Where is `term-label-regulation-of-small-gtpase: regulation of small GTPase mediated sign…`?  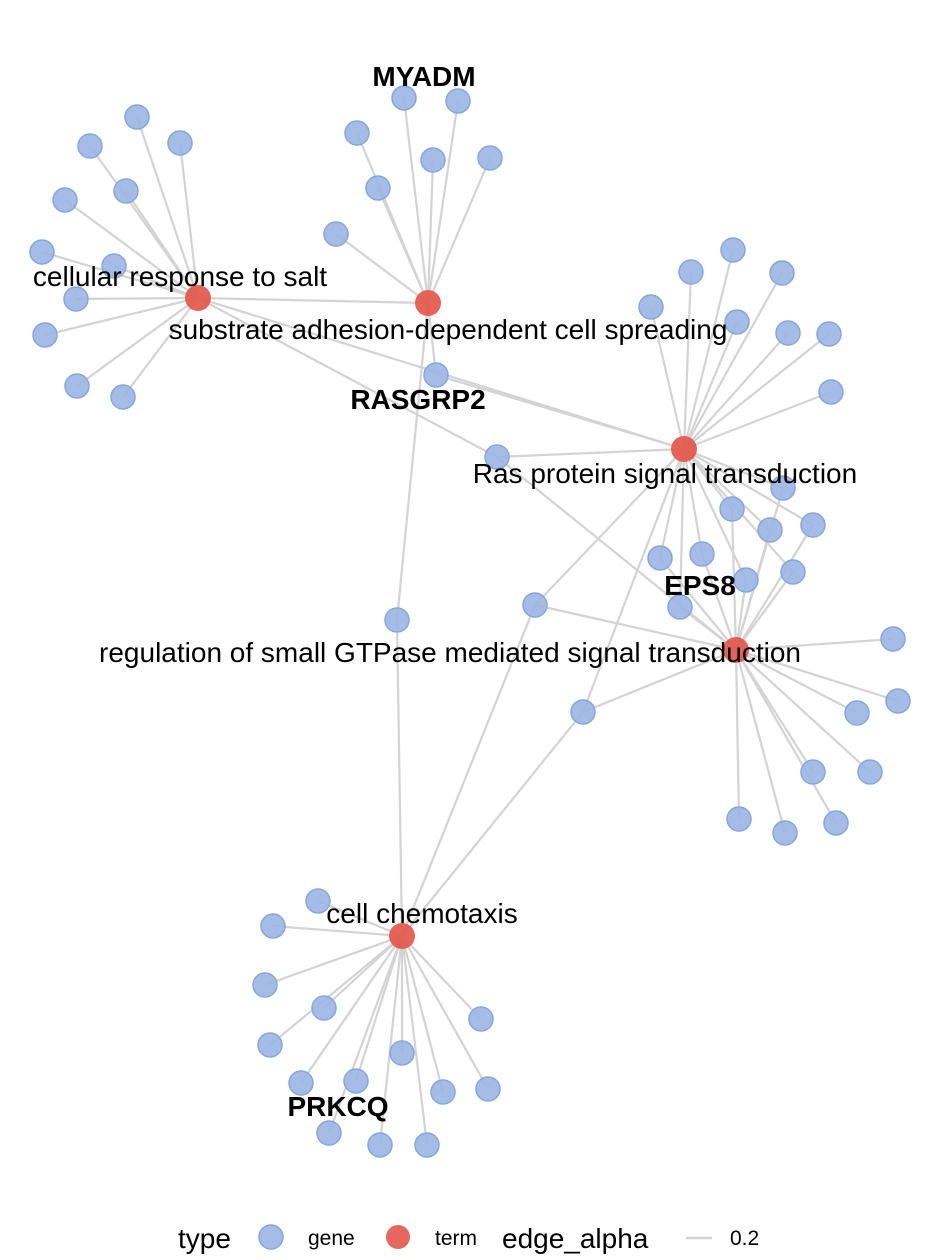
term-label-regulation-of-small-gtpase: regulation of small GTPase mediated sign… is located at coordinates (450, 652).